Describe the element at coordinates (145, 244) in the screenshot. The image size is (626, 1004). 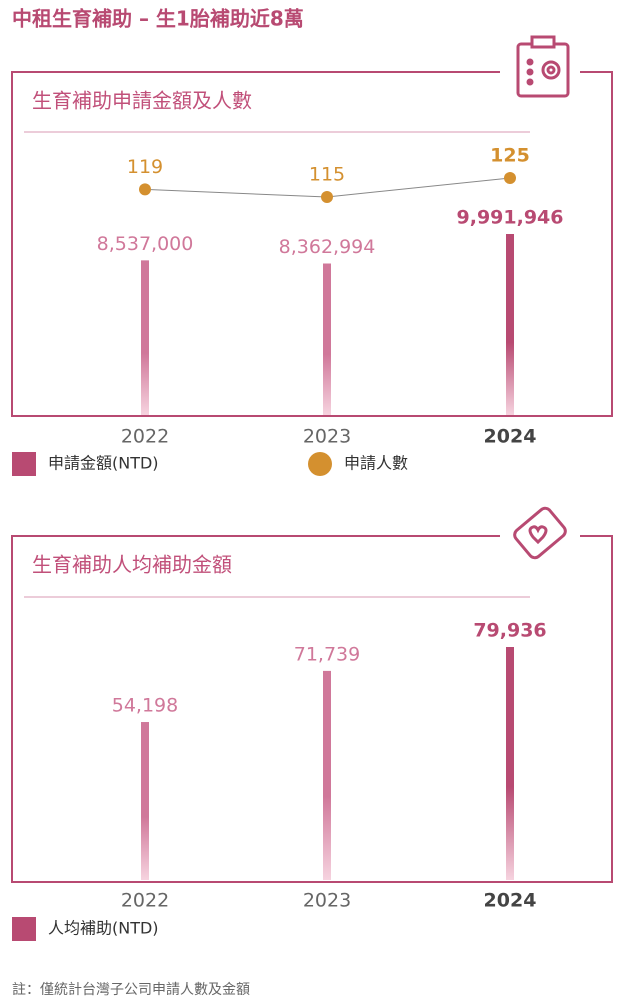
I see `value-label: 8,537,000` at that location.